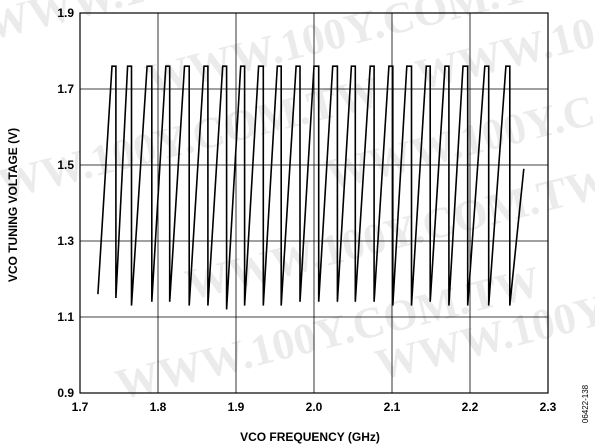 The height and width of the screenshot is (448, 595). Describe the element at coordinates (65, 241) in the screenshot. I see `y-tick-label: 1.3` at that location.